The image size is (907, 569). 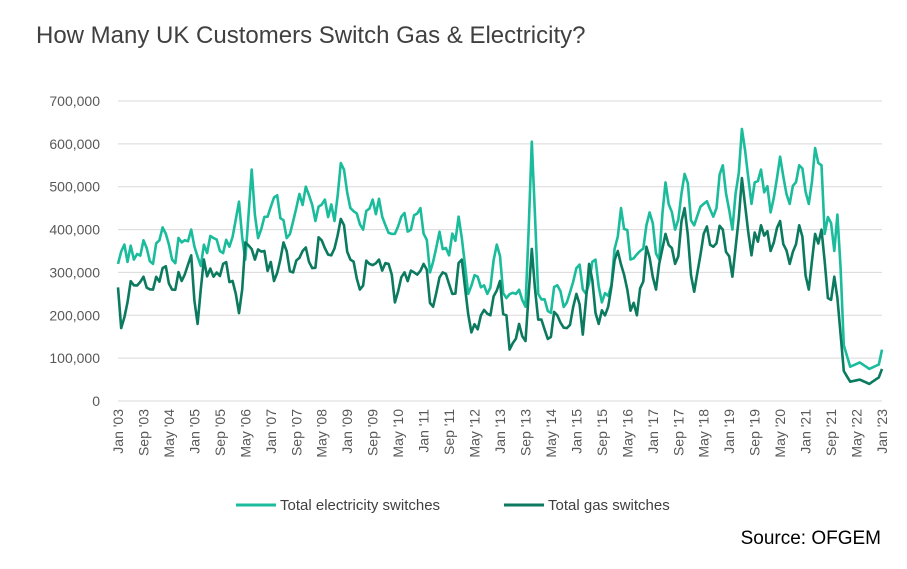 What do you see at coordinates (296, 432) in the screenshot?
I see `x-tick-label: Sep '07` at bounding box center [296, 432].